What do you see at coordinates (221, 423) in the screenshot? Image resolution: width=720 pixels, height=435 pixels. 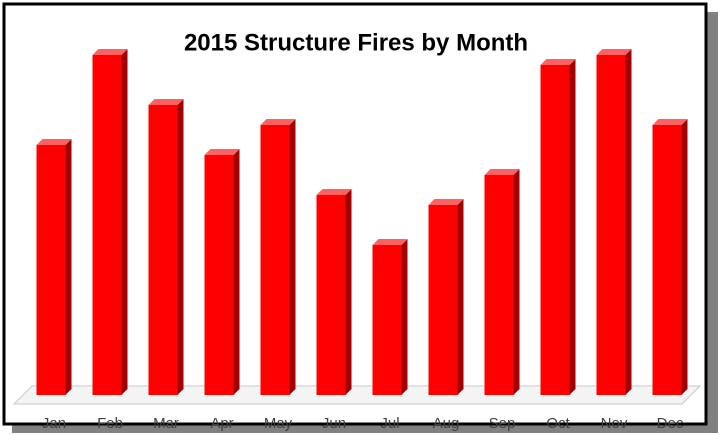 I see `x-tick-label: Apr` at bounding box center [221, 423].